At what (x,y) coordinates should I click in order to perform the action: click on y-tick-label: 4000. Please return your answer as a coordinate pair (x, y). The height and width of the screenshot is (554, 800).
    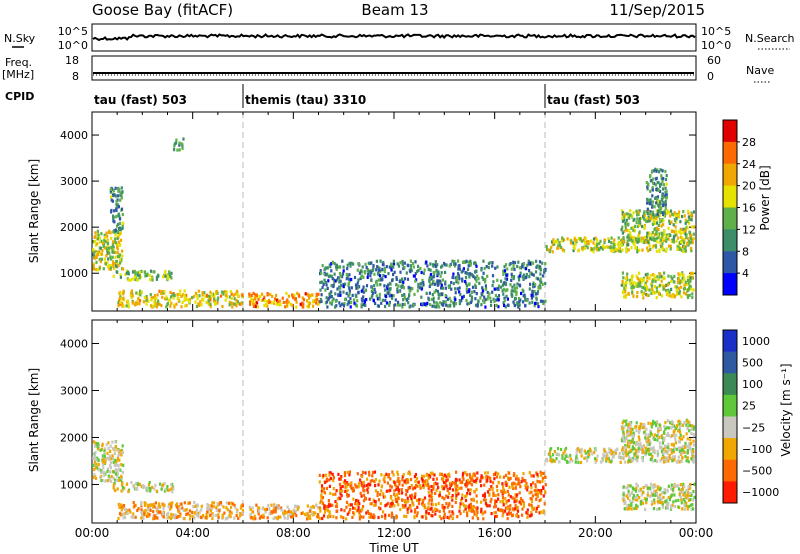
    Looking at the image, I should click on (74, 343).